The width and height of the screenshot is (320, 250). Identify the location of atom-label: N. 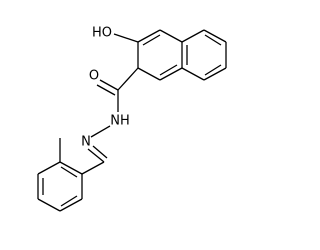
(86, 142).